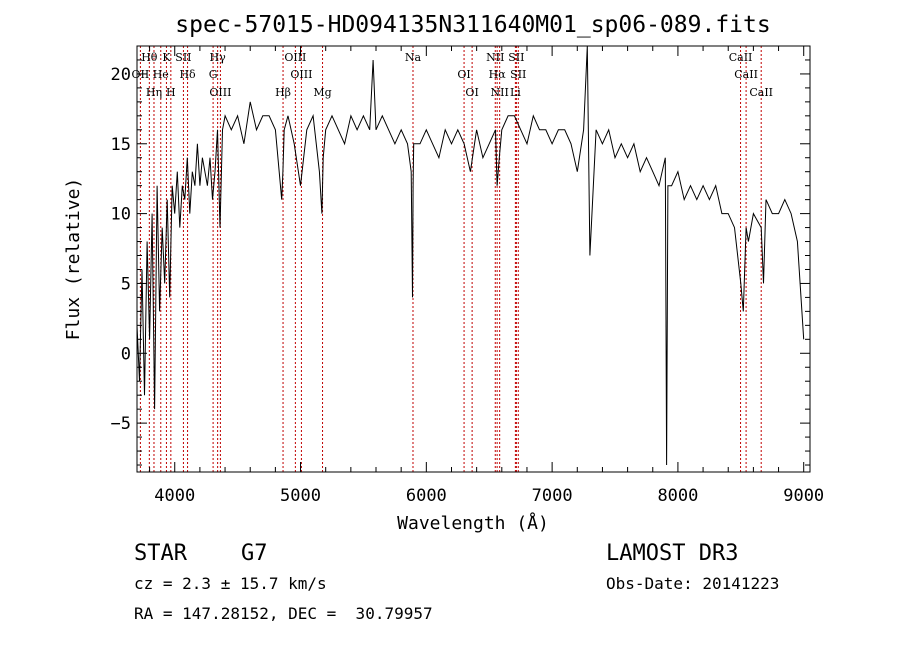 Image resolution: width=900 pixels, height=649 pixels. I want to click on line-label: Hη, so click(154, 92).